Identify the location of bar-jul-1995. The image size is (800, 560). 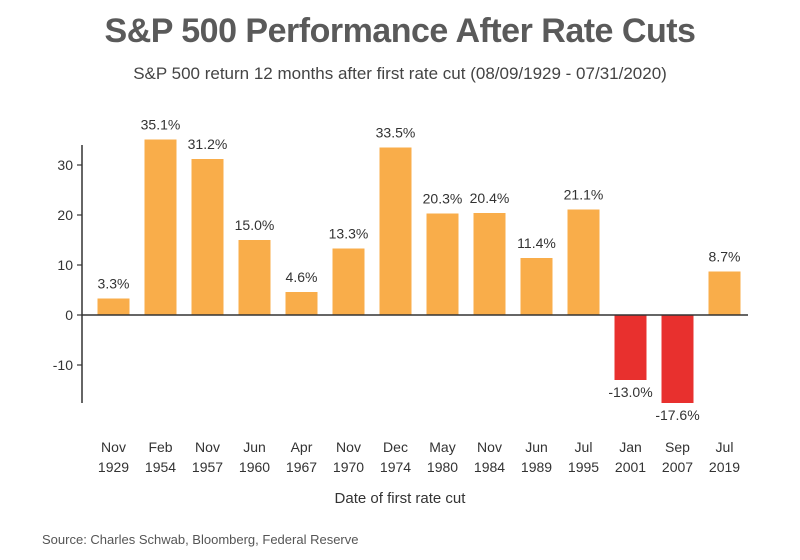
(583, 262).